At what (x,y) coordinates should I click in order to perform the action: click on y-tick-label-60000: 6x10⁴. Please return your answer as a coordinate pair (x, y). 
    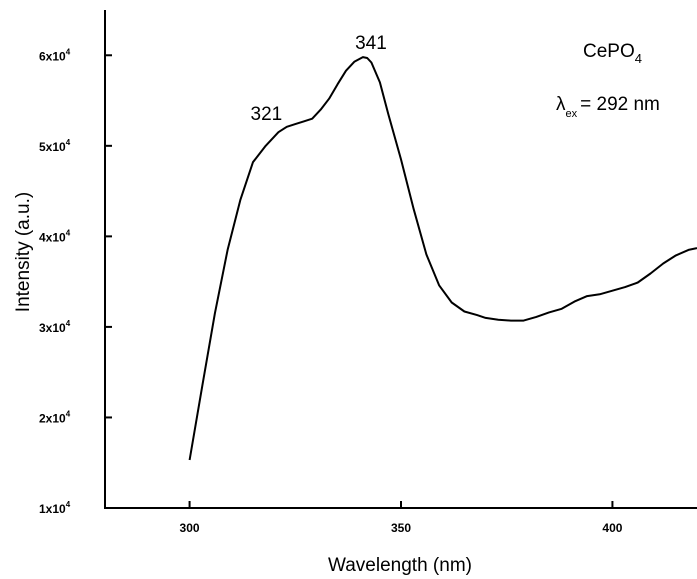
    Looking at the image, I should click on (55, 55).